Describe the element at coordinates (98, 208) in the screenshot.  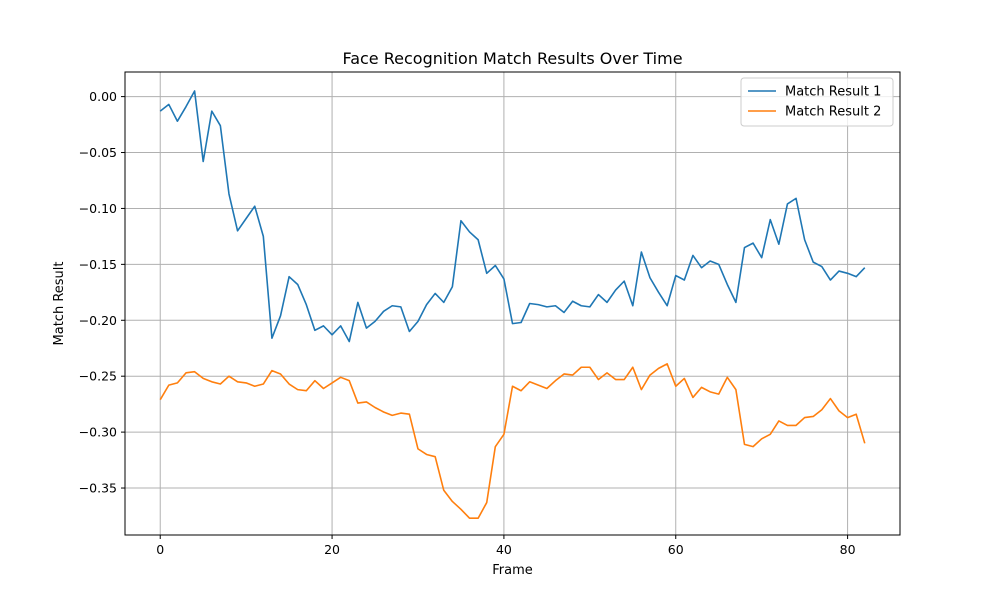
I see `y-tick-label: −0.10` at that location.